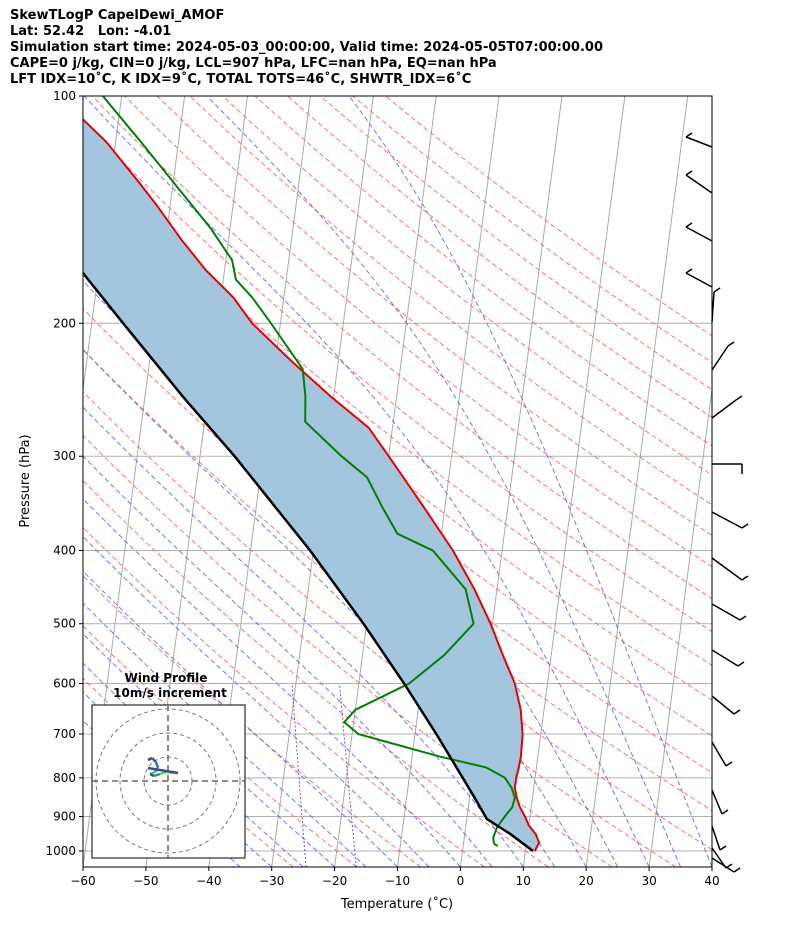  I want to click on x-tick-label: −60, so click(82, 881).